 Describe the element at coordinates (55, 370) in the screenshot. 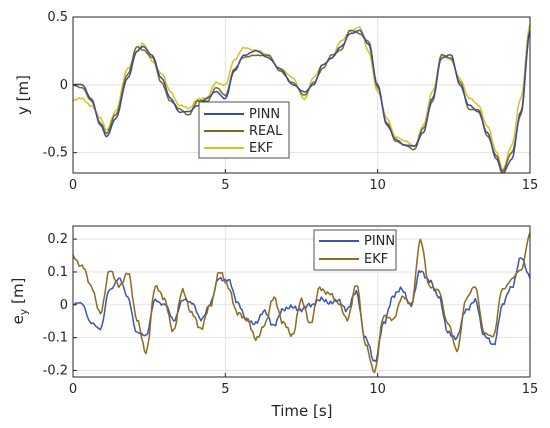

I see `y-tick-label-bottom-0: -0.2` at that location.